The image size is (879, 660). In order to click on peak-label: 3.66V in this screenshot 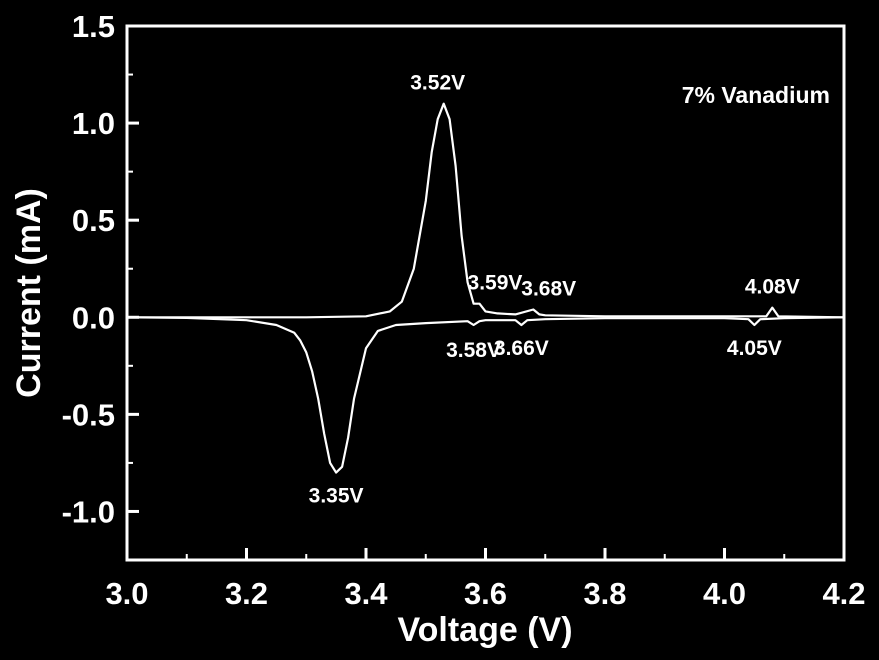, I will do `click(521, 348)`.